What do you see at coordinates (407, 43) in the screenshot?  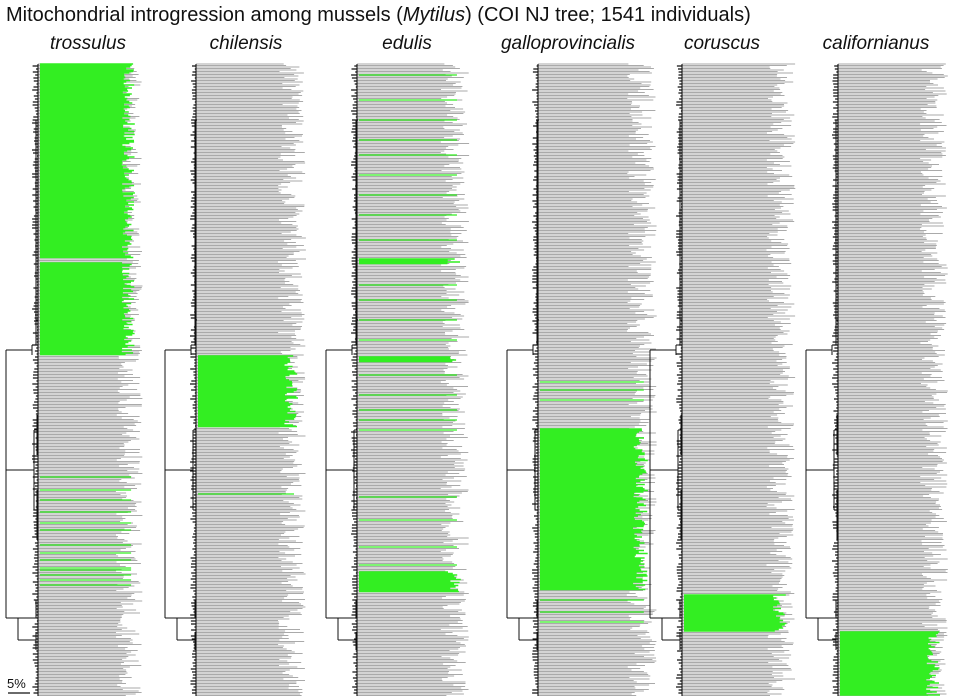 I see `panel-label-edulis: edulis` at bounding box center [407, 43].